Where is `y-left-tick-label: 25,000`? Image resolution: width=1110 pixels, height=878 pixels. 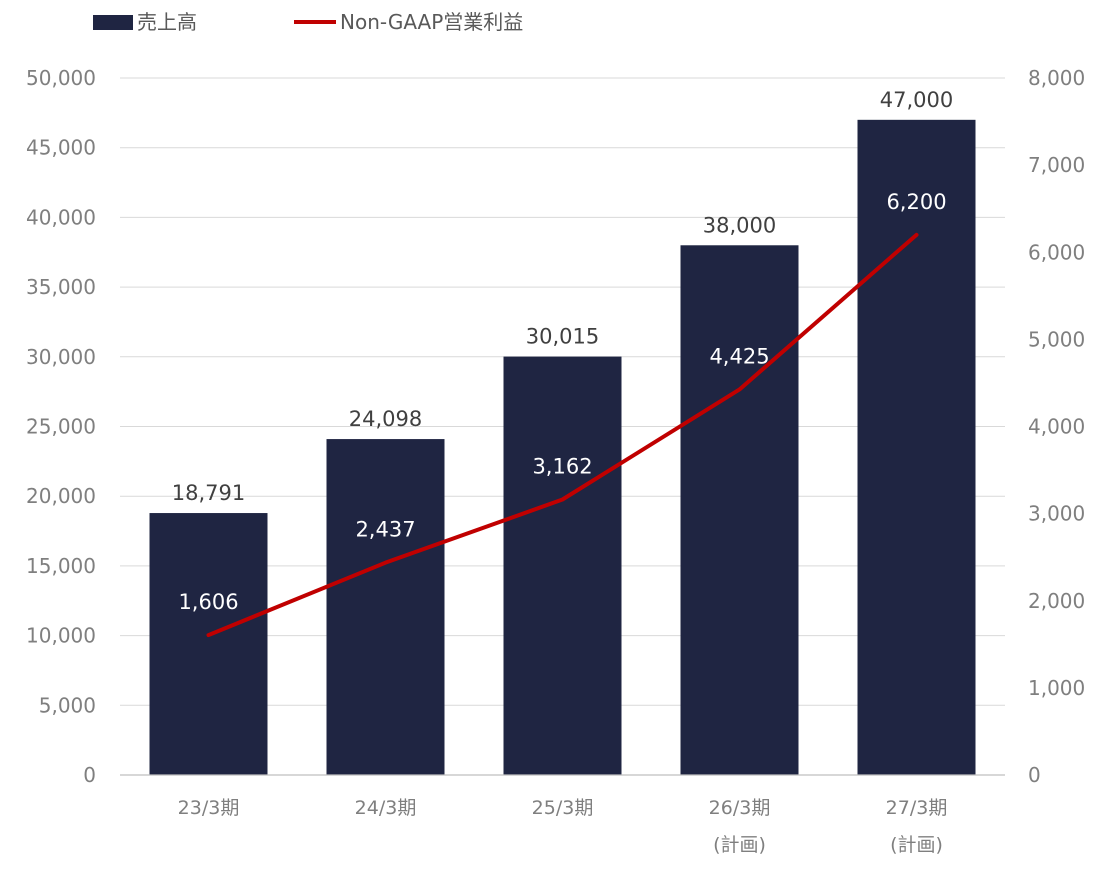 y-left-tick-label: 25,000 is located at coordinates (61, 427).